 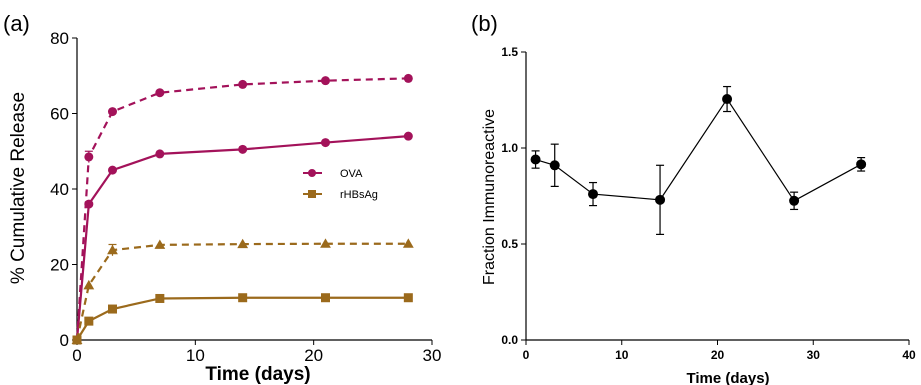 What do you see at coordinates (59, 114) in the screenshot?
I see `y-tick-label: 60` at bounding box center [59, 114].